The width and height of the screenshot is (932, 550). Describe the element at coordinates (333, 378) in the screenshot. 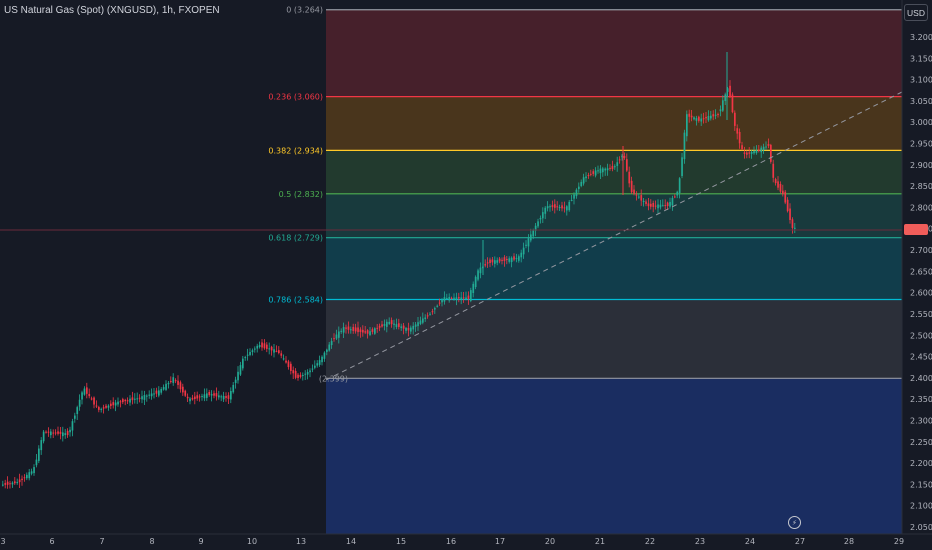

I see `fib-level-label: (2.399)` at that location.